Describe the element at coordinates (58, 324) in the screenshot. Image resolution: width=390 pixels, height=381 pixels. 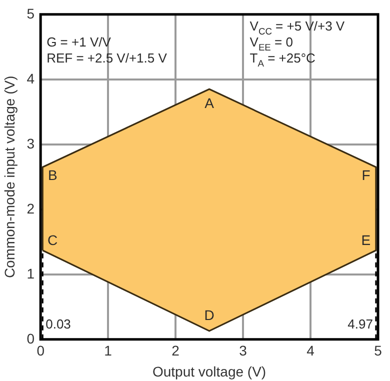
I see `ref-line-label: 0.03` at that location.